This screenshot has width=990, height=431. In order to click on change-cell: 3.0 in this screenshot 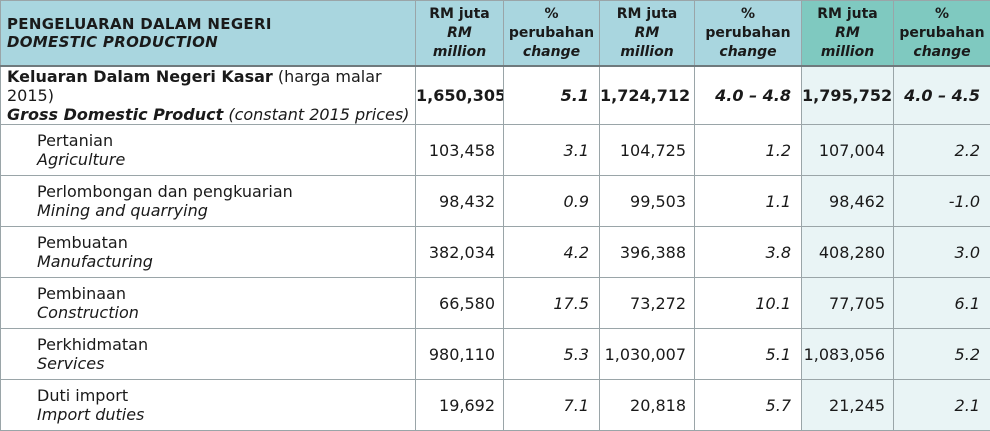, I will do `click(942, 252)`.